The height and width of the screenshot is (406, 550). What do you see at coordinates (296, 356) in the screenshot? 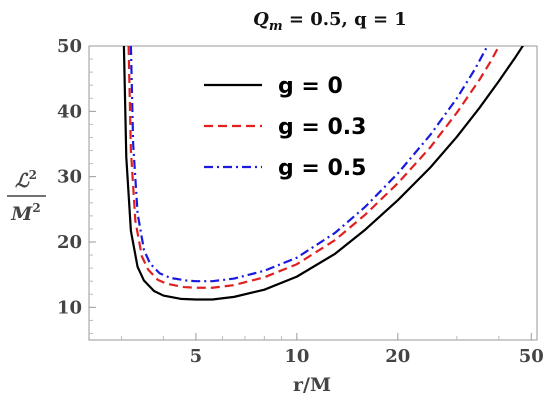
I see `x-tick-label: 10` at bounding box center [296, 356].